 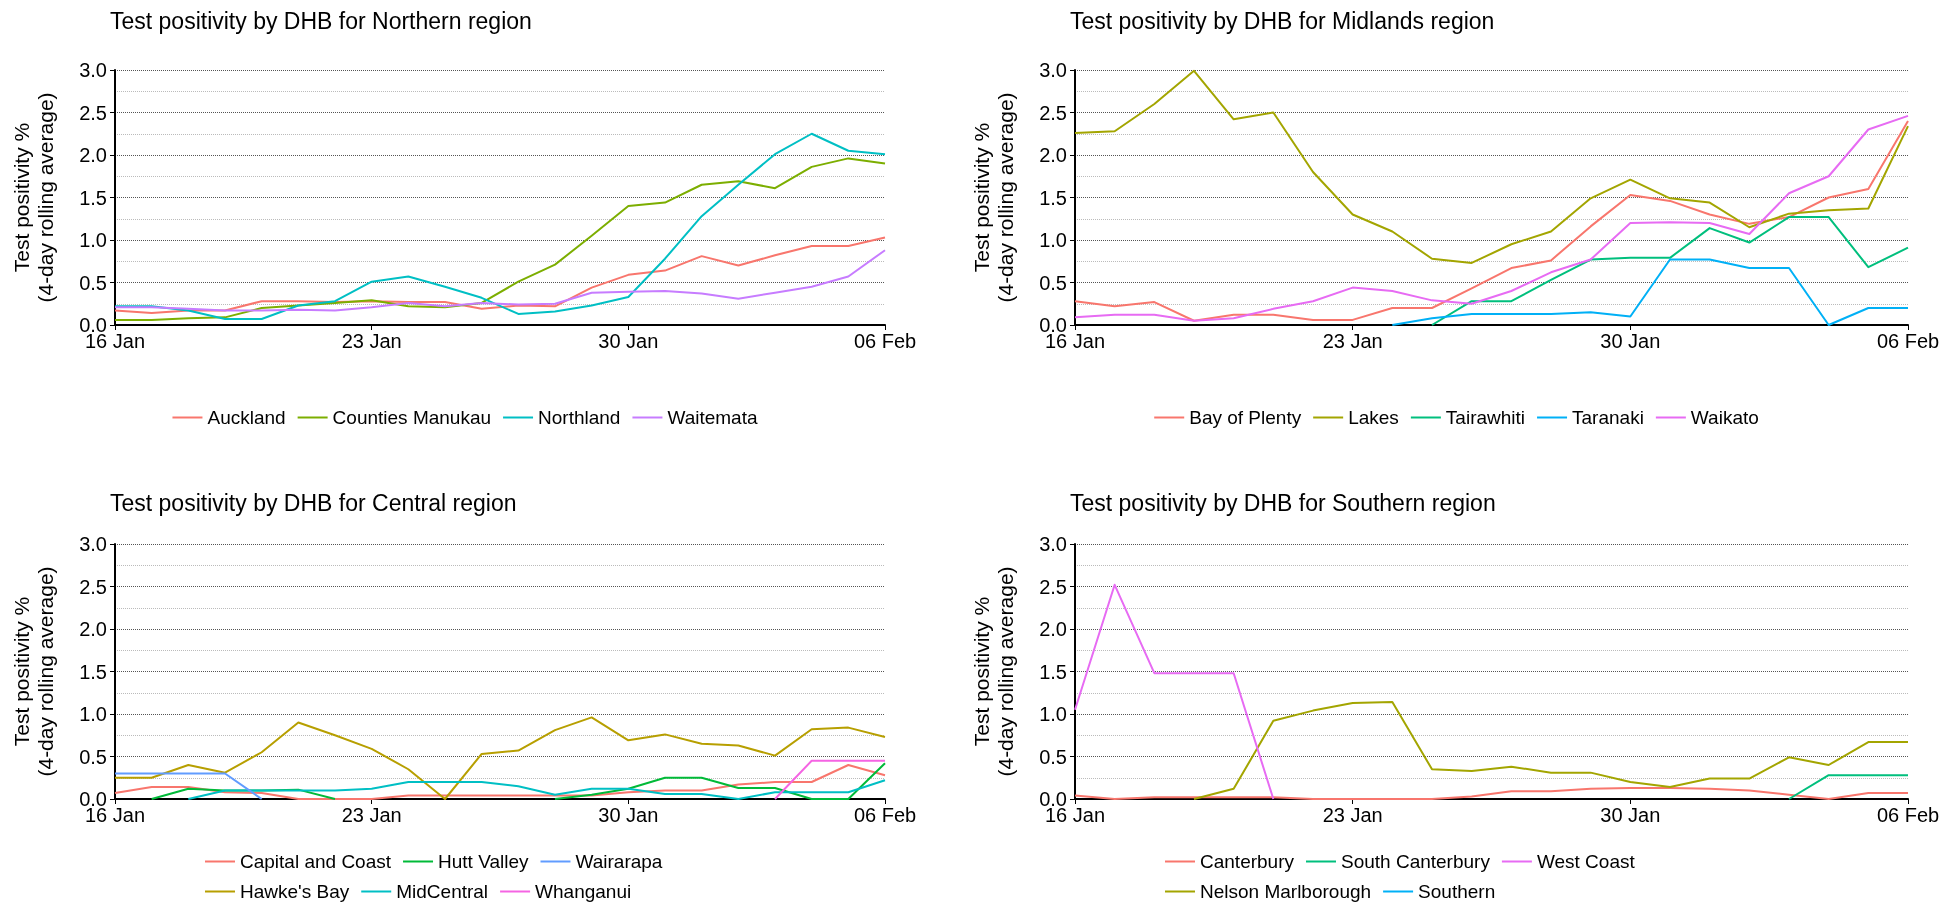 What do you see at coordinates (1283, 502) in the screenshot?
I see `chart-title: Test positivity by DHB for Southern region` at bounding box center [1283, 502].